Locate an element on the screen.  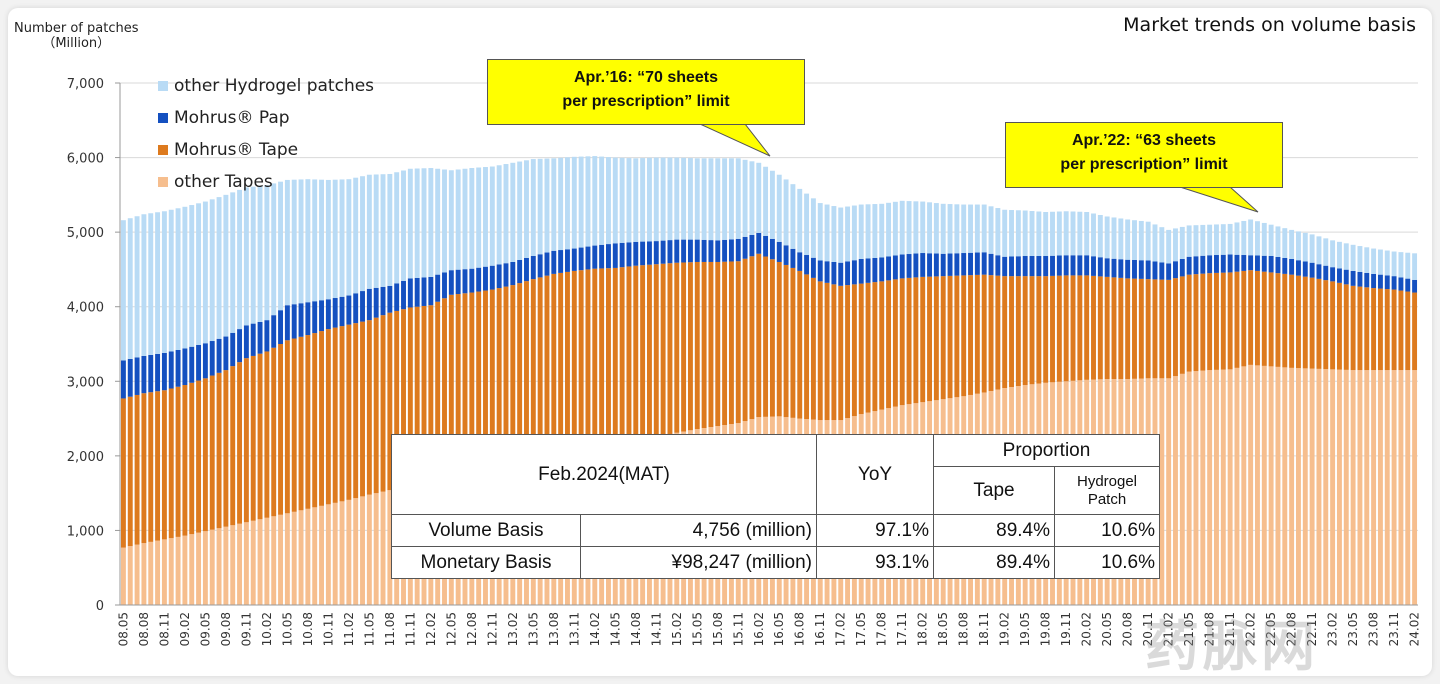
x-tick-label: 22.08 is located at coordinates (1292, 629).